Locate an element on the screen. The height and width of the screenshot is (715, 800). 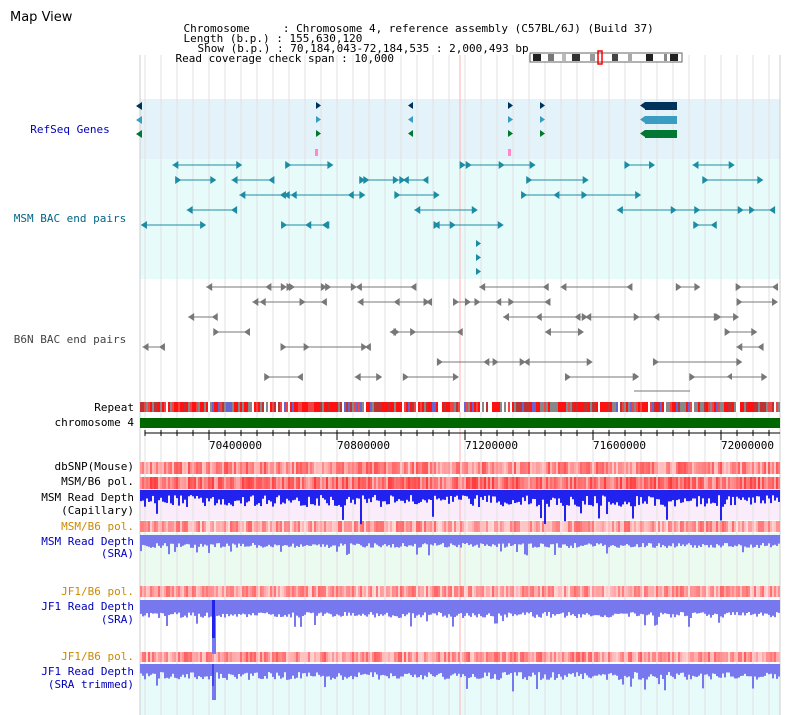
label-msm-b6-pol-2: MSM/B6 pol. is located at coordinates (97, 526).